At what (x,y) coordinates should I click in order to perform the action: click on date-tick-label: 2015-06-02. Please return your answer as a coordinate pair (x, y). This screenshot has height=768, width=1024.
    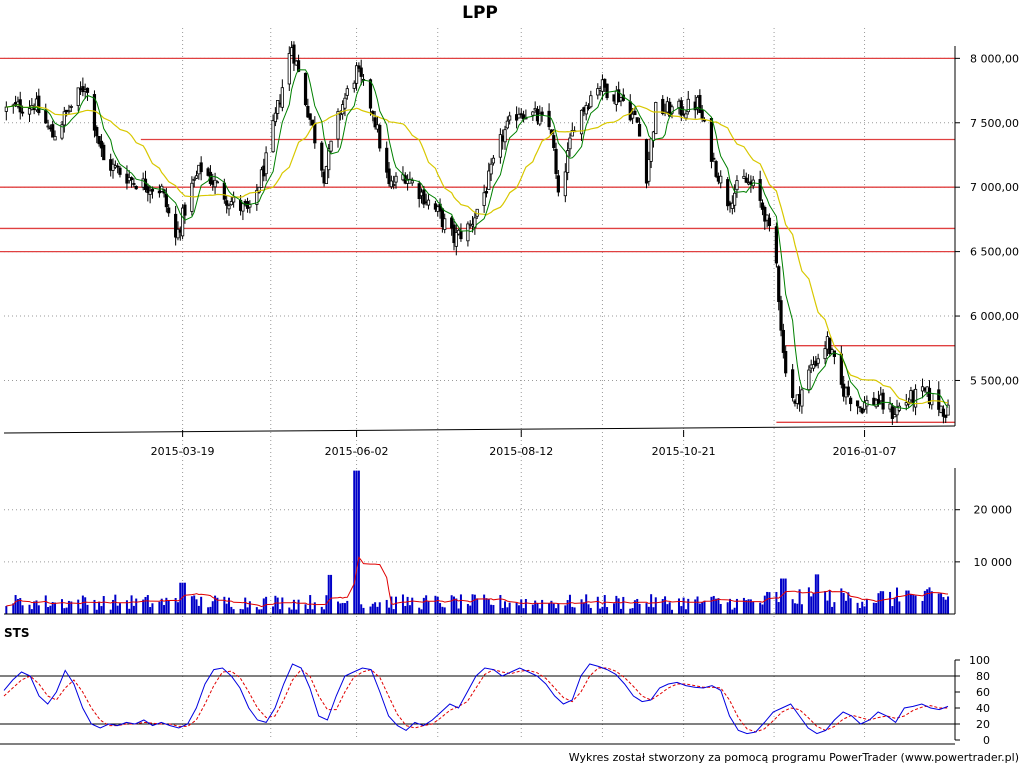
    Looking at the image, I should click on (357, 451).